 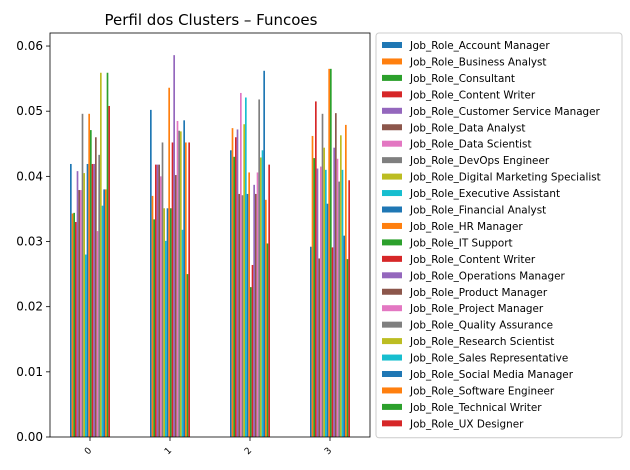 What do you see at coordinates (505, 178) in the screenshot?
I see `legend-entry: Job_Role_Digital Marketing Specialist` at bounding box center [505, 178].